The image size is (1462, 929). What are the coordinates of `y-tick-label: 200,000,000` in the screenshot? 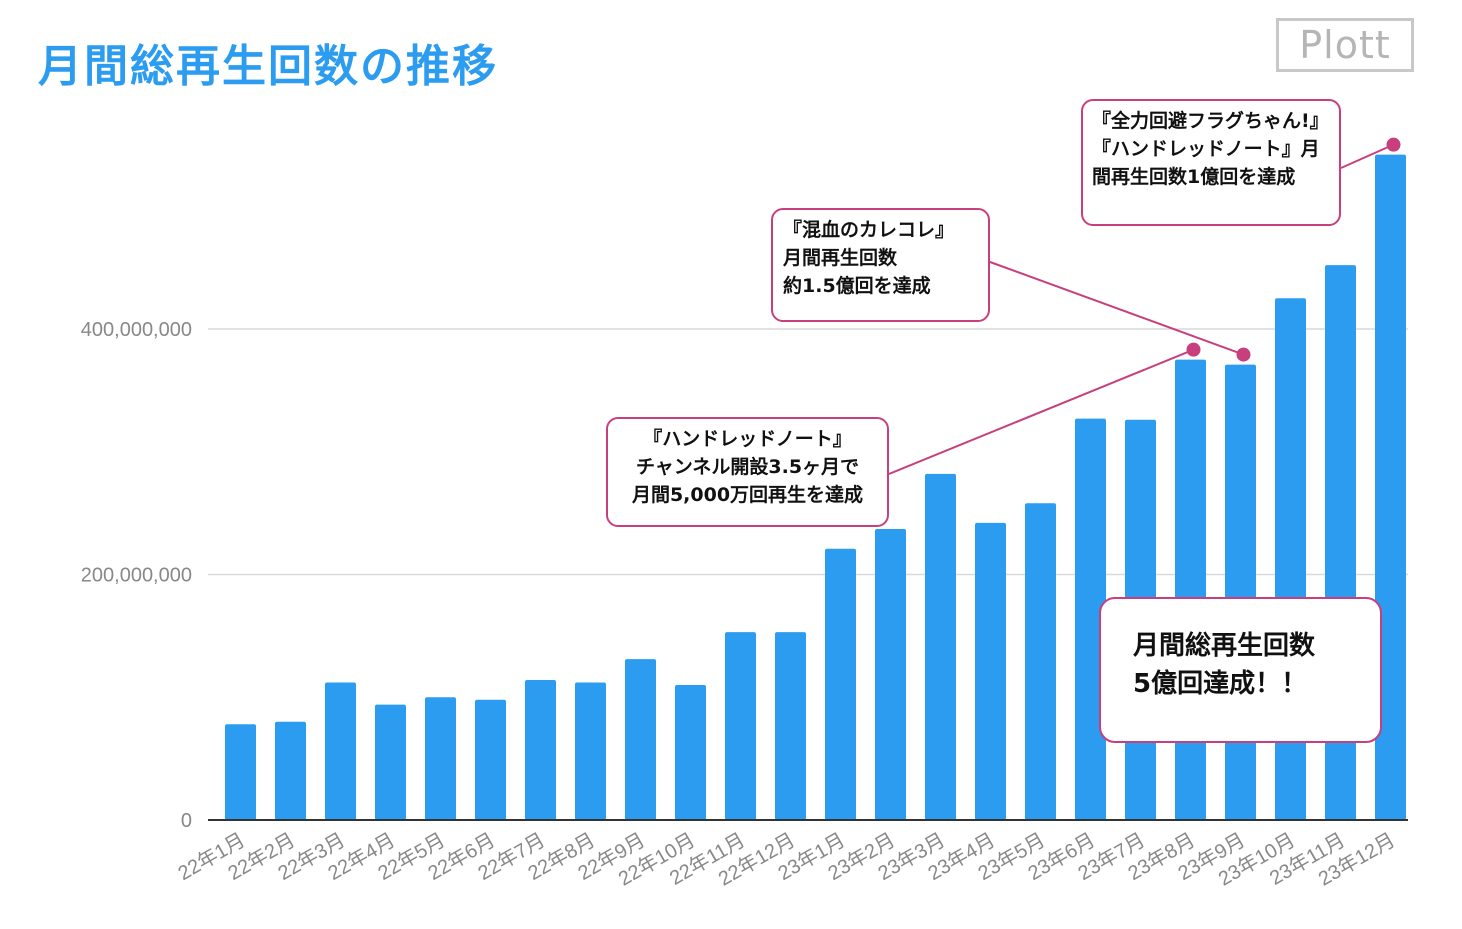 It's located at (136, 575).